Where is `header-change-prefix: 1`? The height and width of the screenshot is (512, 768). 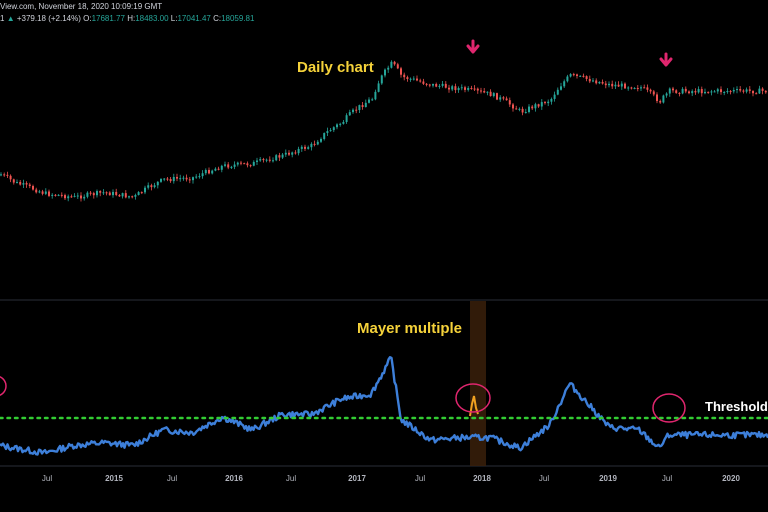 header-change-prefix: 1 is located at coordinates (2, 18).